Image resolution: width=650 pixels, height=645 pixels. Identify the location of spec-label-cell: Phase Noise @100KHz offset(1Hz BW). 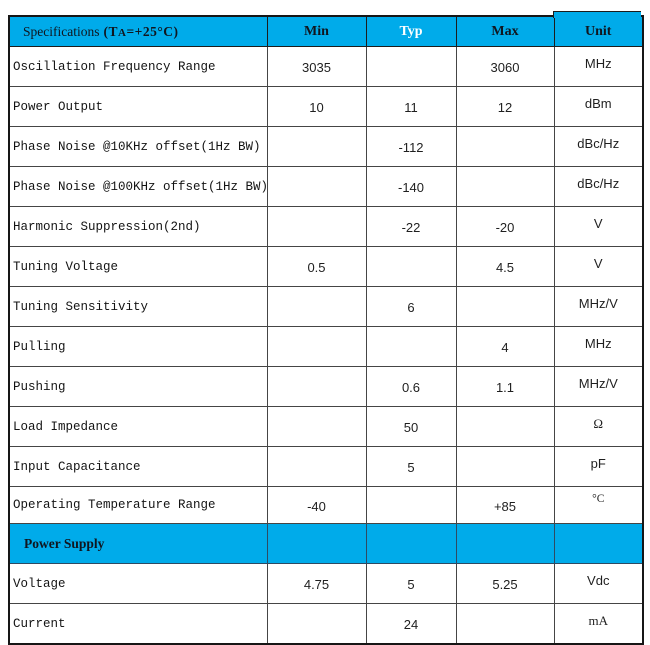
(138, 186).